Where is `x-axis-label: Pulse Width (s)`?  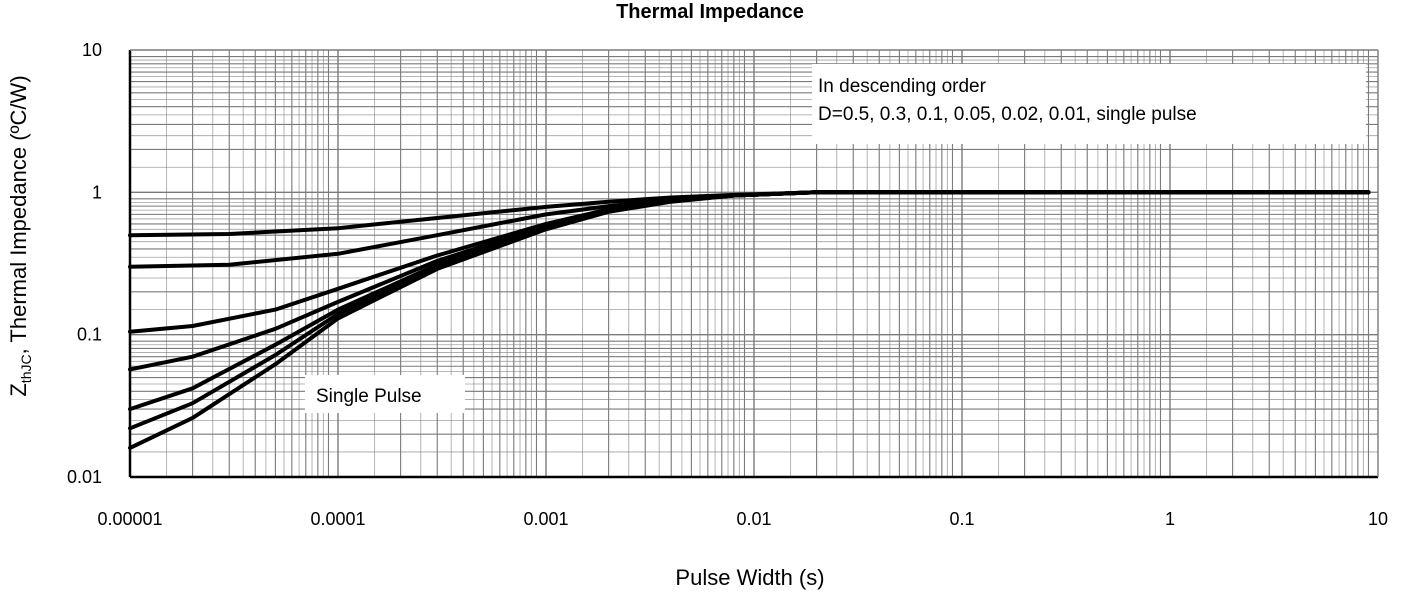 x-axis-label: Pulse Width (s) is located at coordinates (750, 577).